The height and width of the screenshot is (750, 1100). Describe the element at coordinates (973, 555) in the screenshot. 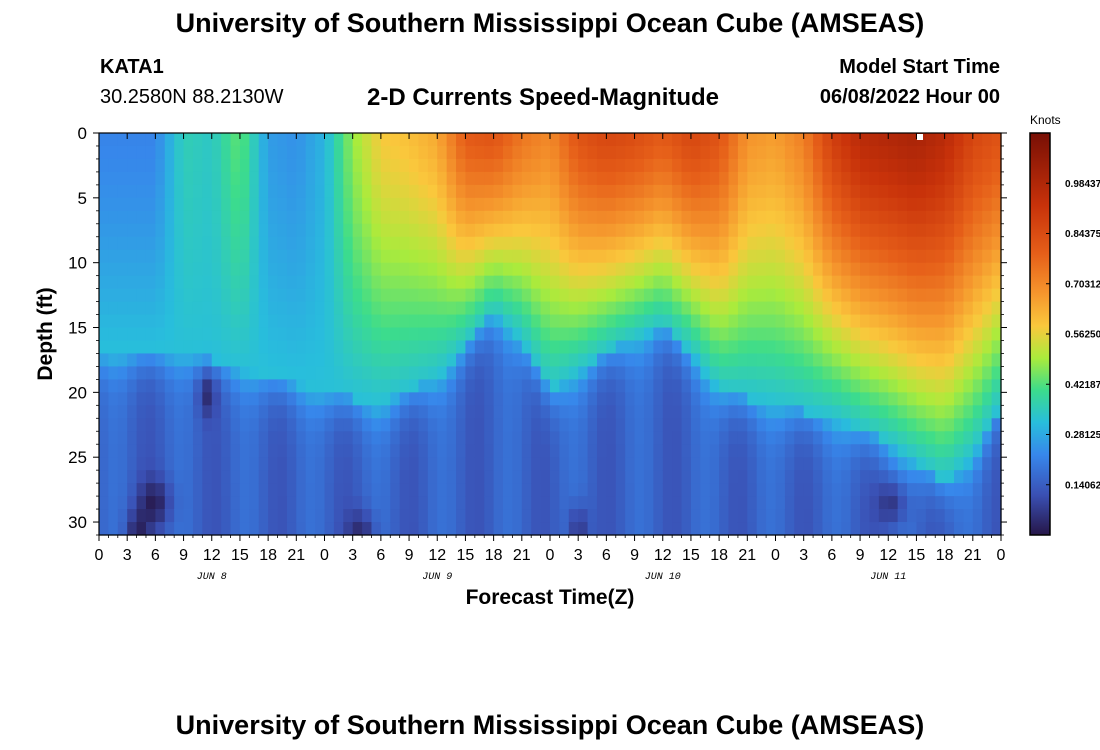

I see `x-tick-label: 21` at that location.